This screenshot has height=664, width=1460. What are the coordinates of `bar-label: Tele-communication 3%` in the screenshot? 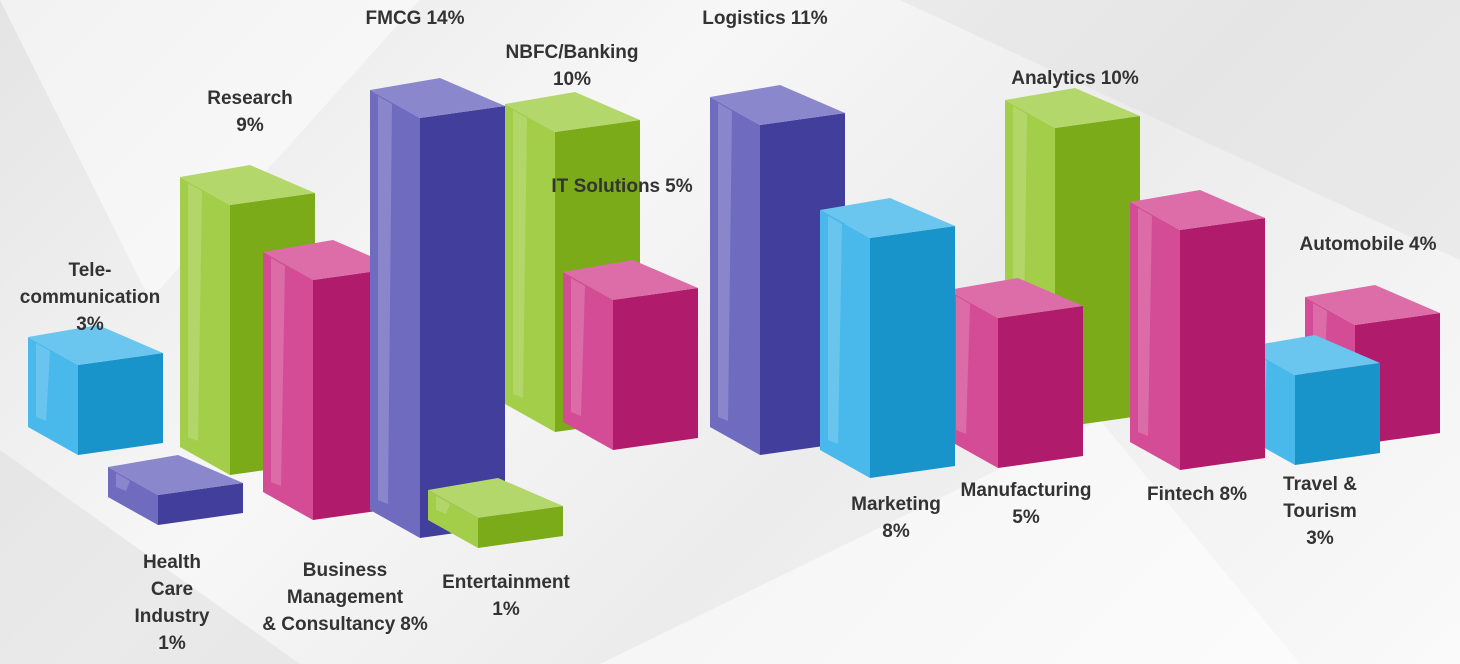 It's located at (90, 297).